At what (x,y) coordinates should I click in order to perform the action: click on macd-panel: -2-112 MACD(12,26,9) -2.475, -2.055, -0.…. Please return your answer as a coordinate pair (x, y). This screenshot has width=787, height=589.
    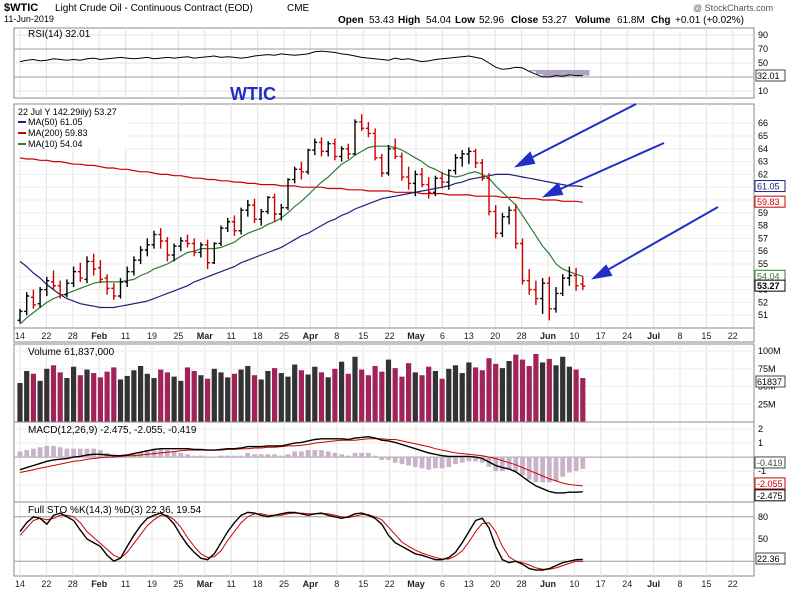
    Looking at the image, I should click on (399, 462).